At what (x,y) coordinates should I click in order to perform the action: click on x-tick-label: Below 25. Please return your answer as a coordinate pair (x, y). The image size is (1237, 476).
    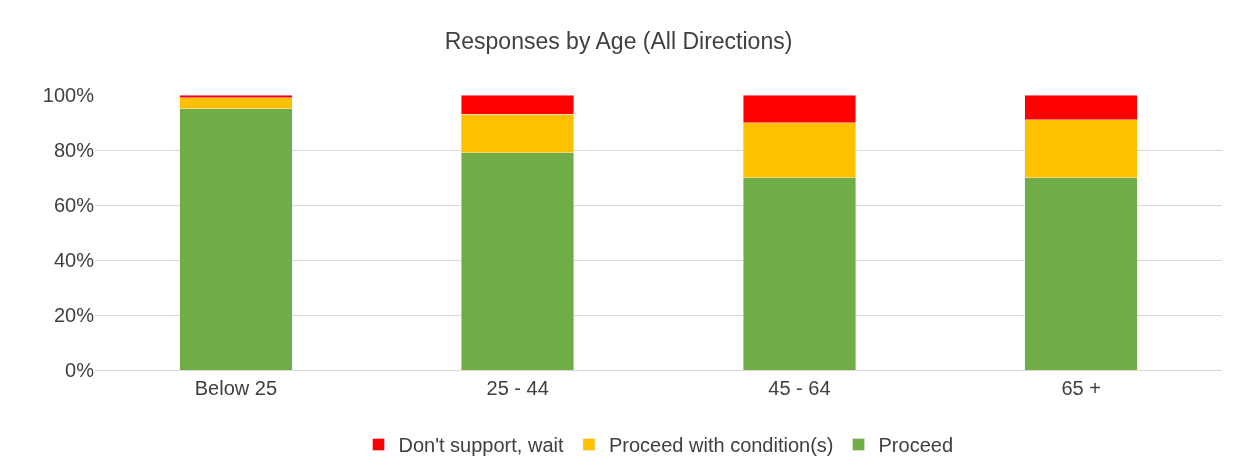
    Looking at the image, I should click on (236, 388).